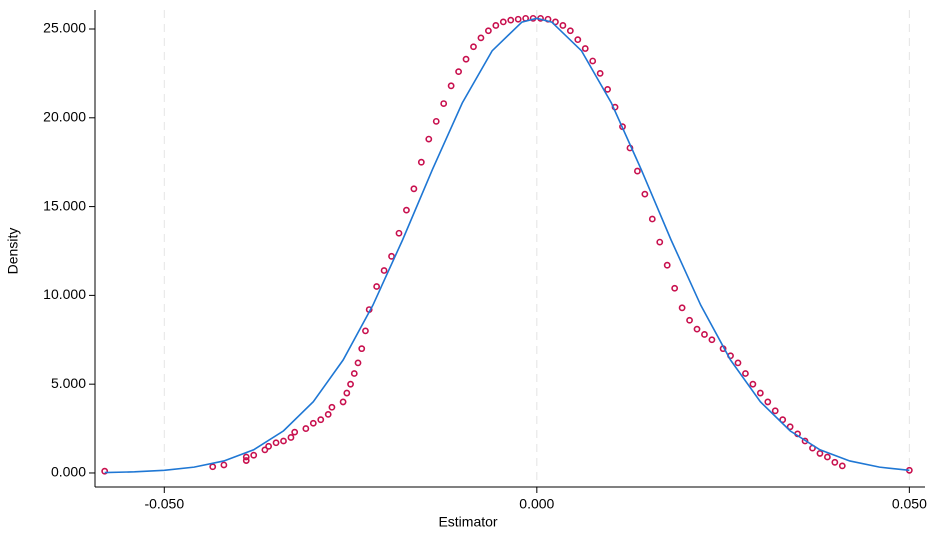 The height and width of the screenshot is (545, 935). What do you see at coordinates (909, 504) in the screenshot?
I see `x-tick-label: 0.050` at bounding box center [909, 504].